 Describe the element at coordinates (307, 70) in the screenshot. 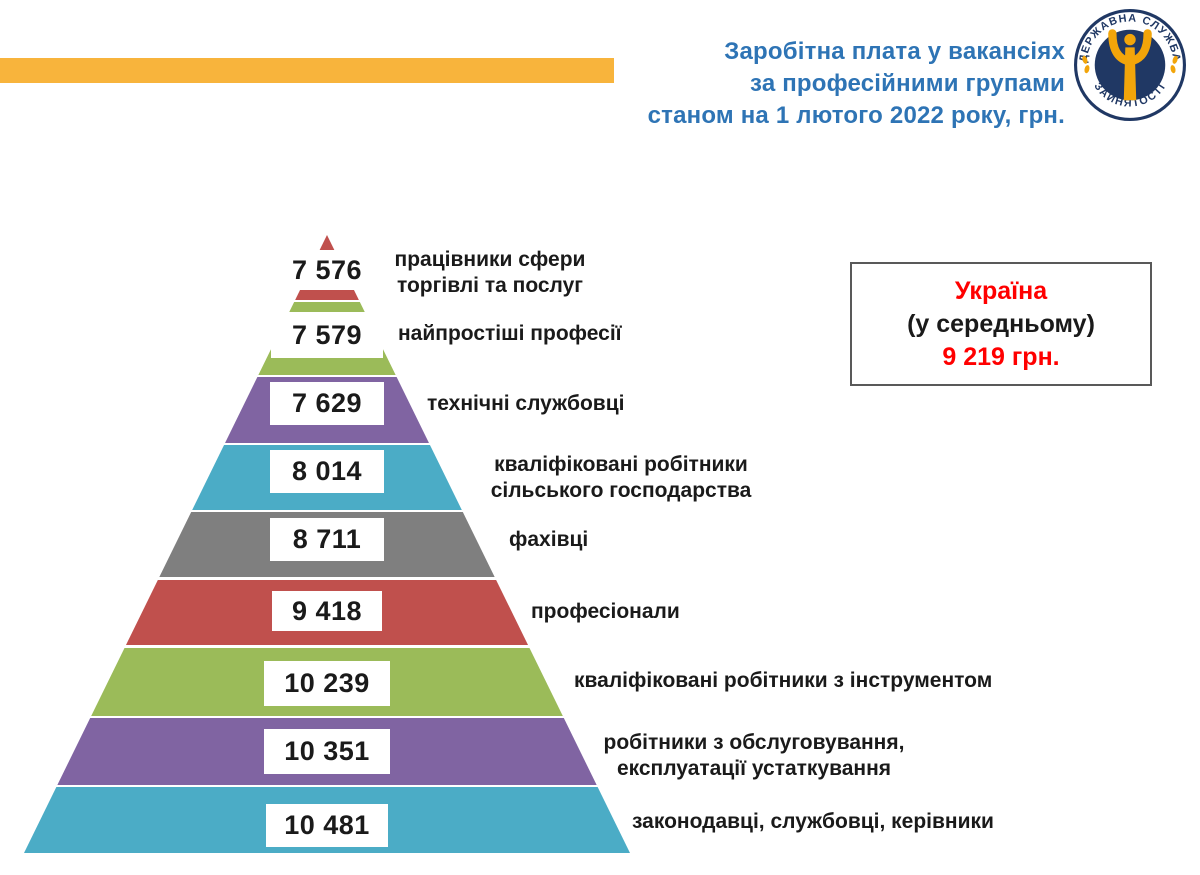

I see `accent-bar` at that location.